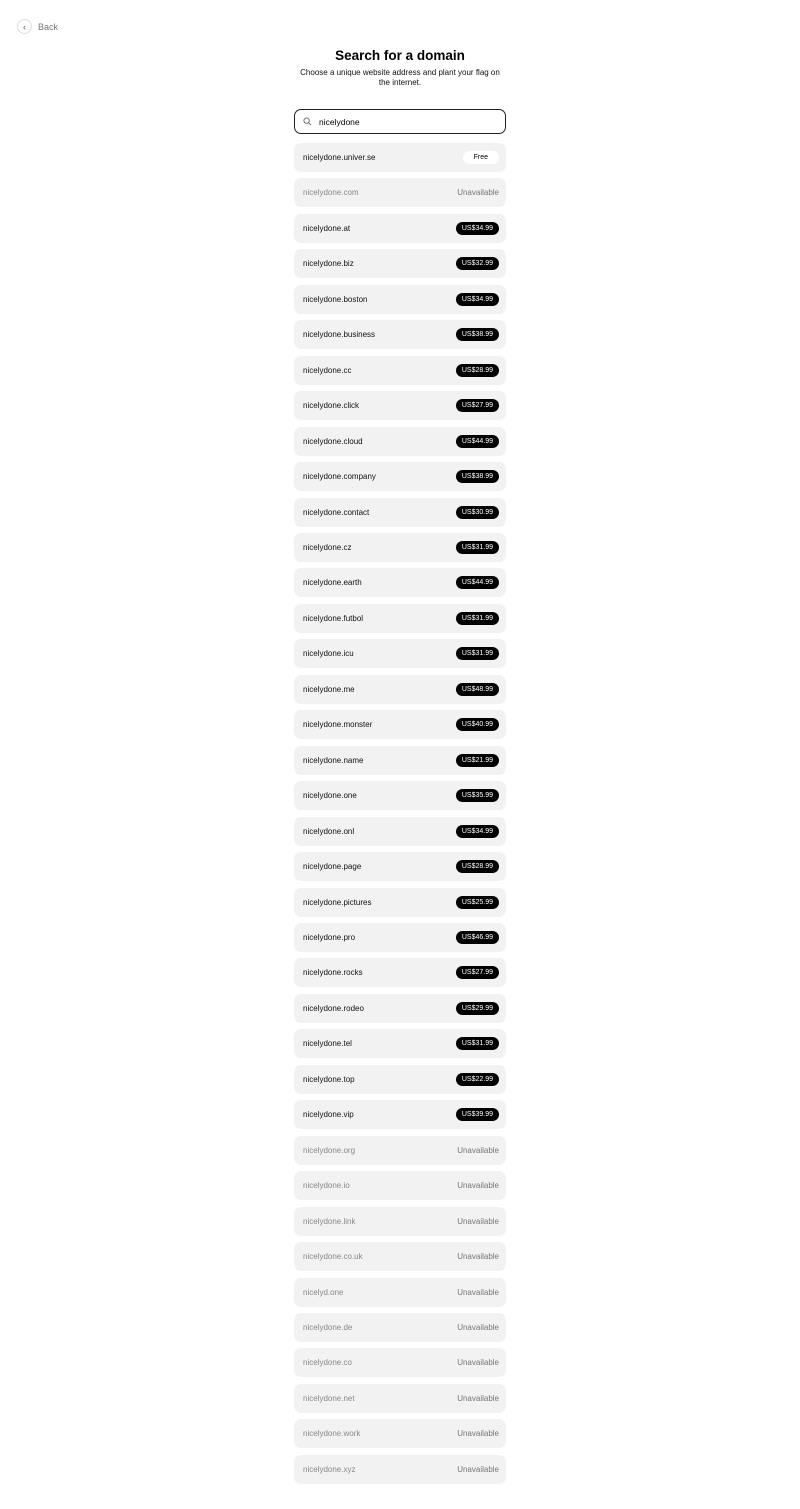 This screenshot has height=1509, width=800. What do you see at coordinates (327, 547) in the screenshot?
I see `domain-name: nicelydone.cz` at bounding box center [327, 547].